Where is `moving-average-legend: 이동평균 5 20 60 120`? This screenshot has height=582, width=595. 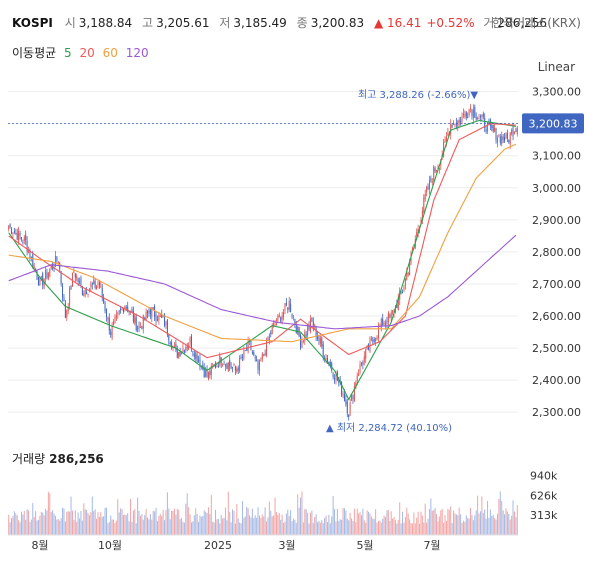
moving-average-legend: 이동평균 5 20 60 120 is located at coordinates (82, 52).